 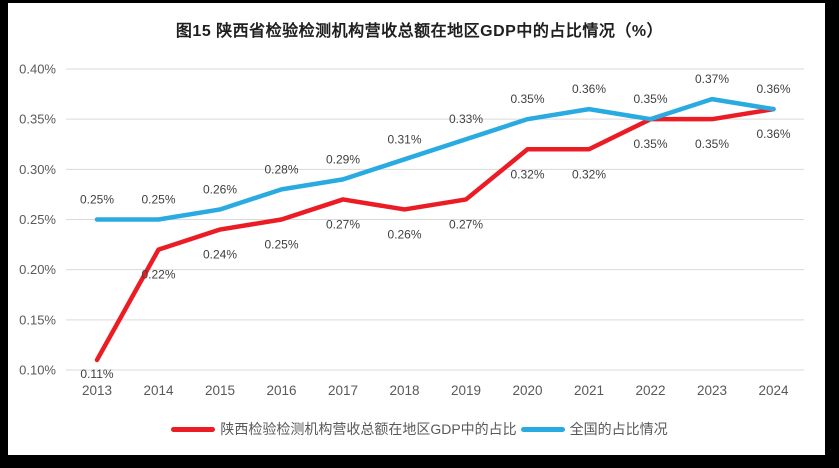 I want to click on y-axis-tick-label: 0.40%, so click(x=37, y=69).